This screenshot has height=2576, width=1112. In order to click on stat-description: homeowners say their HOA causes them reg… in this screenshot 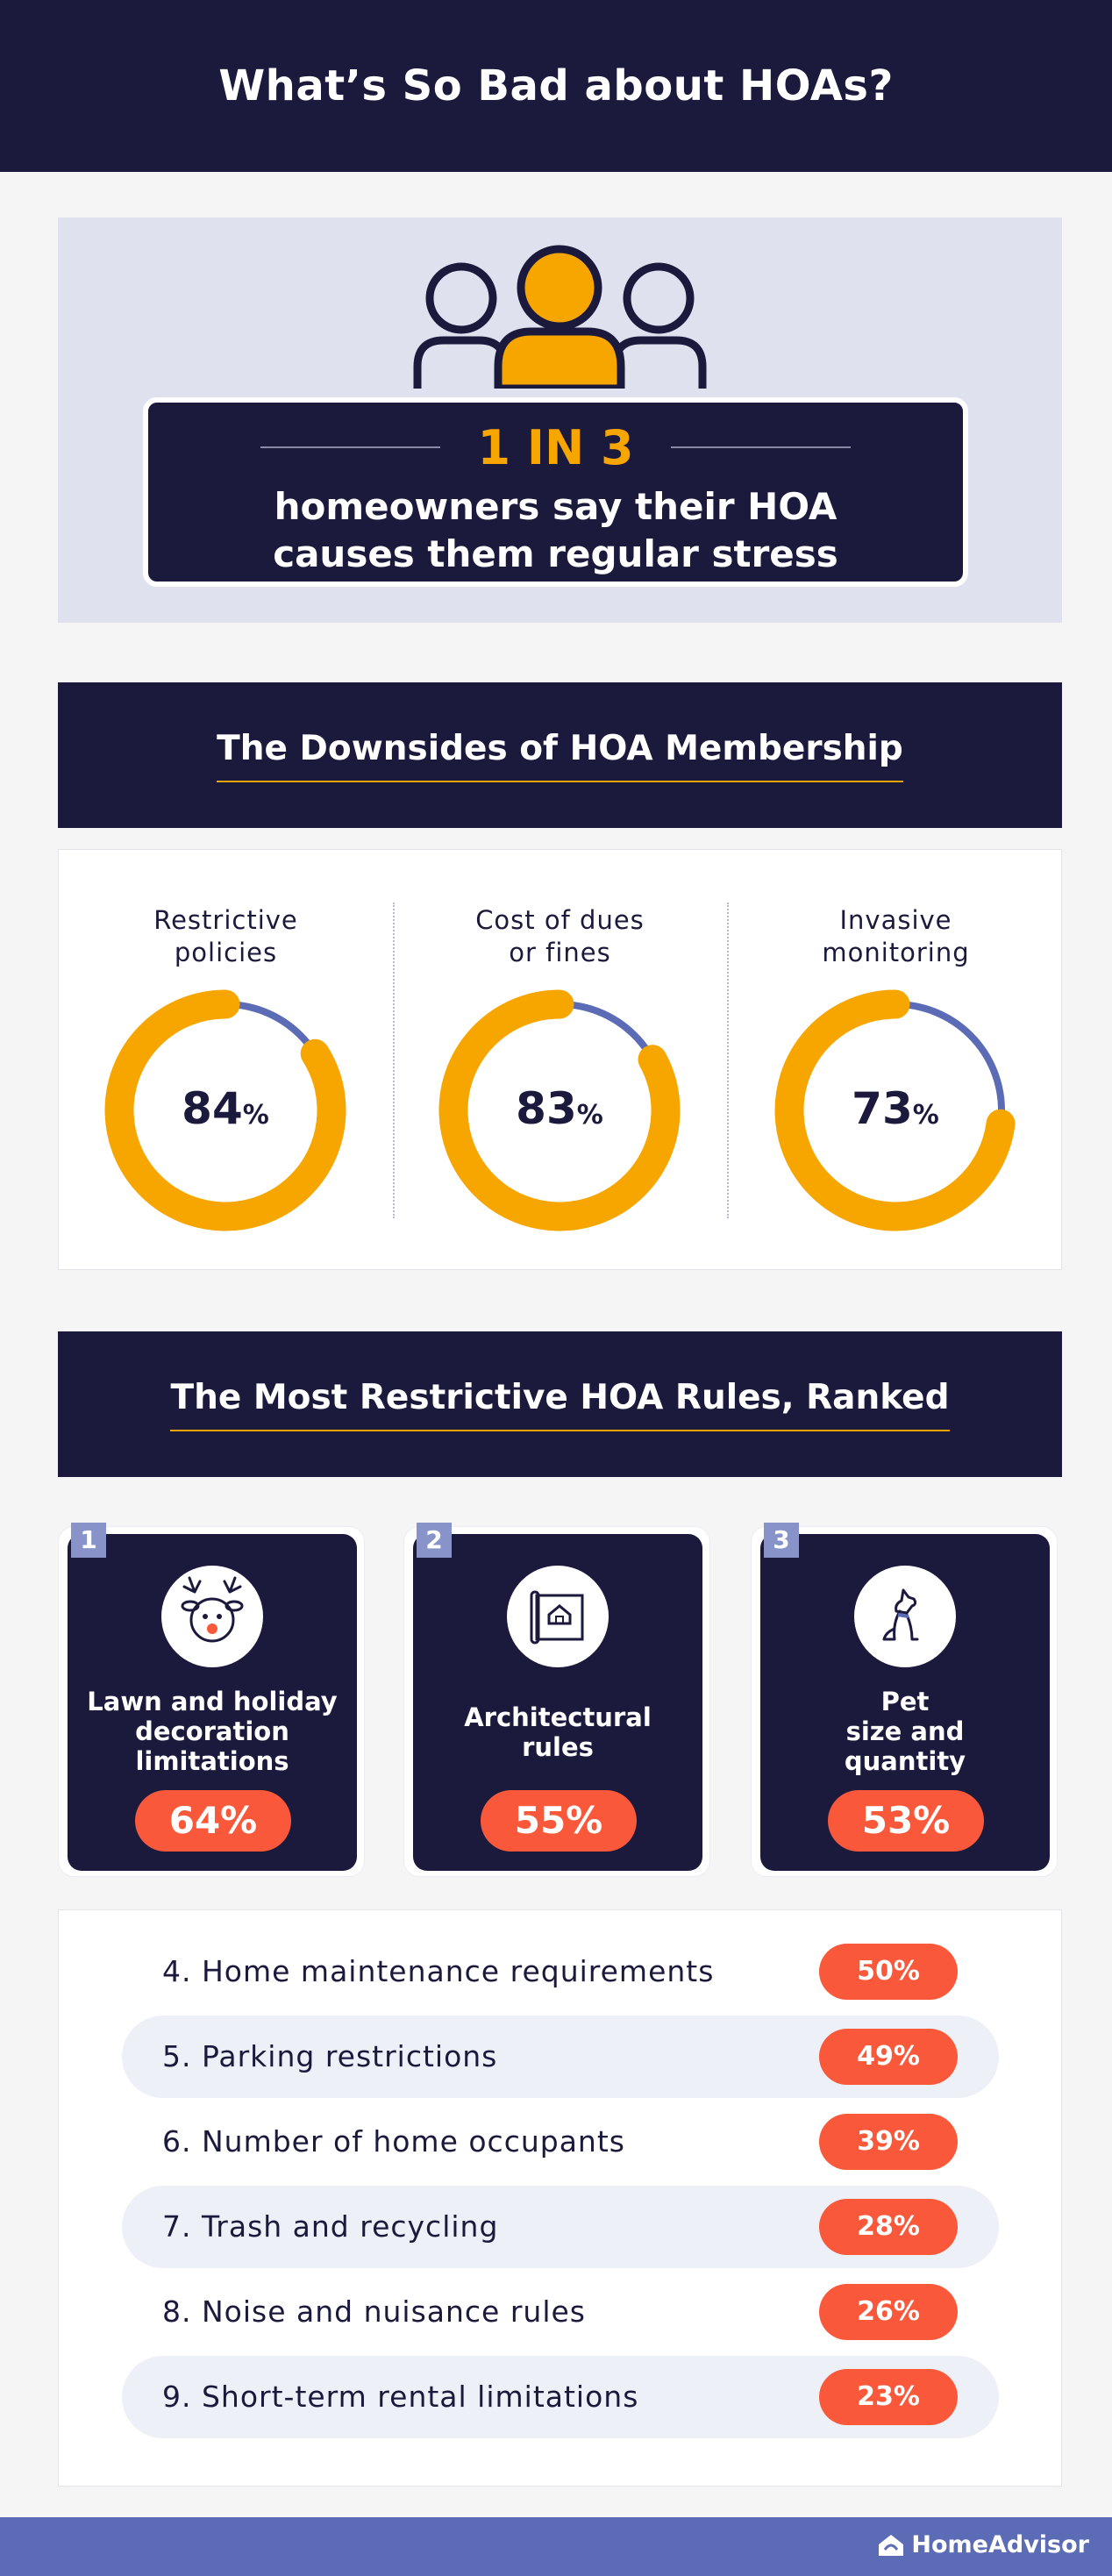, I will do `click(555, 531)`.